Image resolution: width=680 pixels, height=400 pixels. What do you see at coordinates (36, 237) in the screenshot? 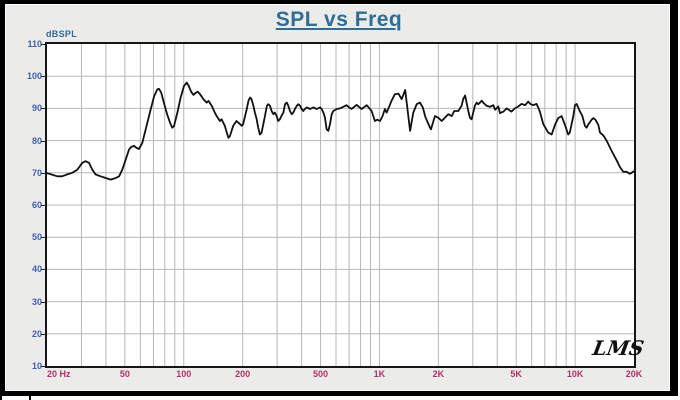
I see `y-tick-label: 50` at bounding box center [36, 237].